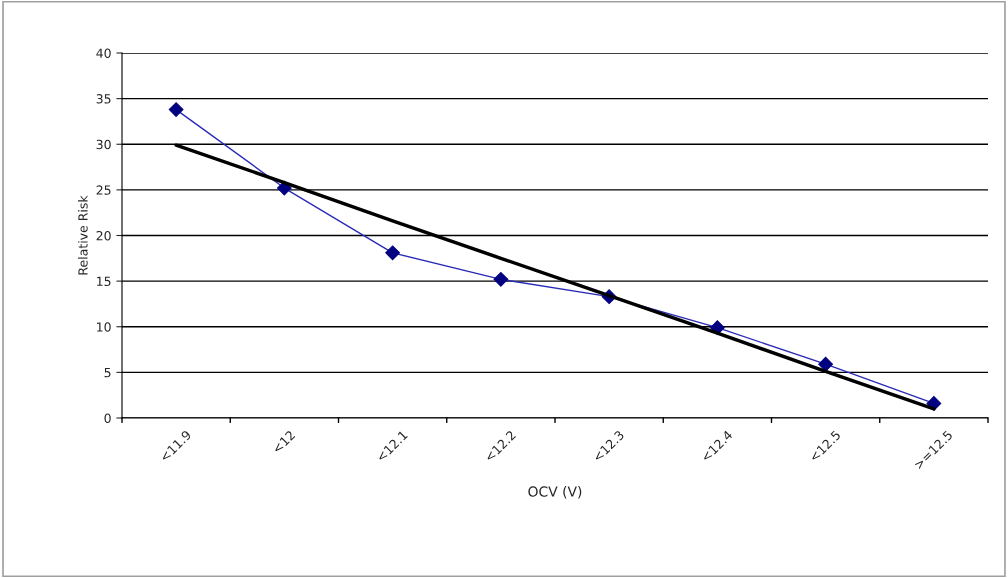 The width and height of the screenshot is (1008, 578). I want to click on y-tick-label: 0, so click(107, 418).